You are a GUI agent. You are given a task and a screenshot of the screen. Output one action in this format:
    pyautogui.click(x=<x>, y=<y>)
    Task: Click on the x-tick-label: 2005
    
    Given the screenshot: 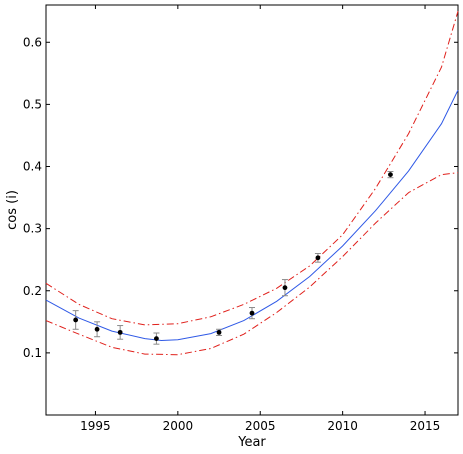 What is the action you would take?
    pyautogui.click(x=260, y=426)
    